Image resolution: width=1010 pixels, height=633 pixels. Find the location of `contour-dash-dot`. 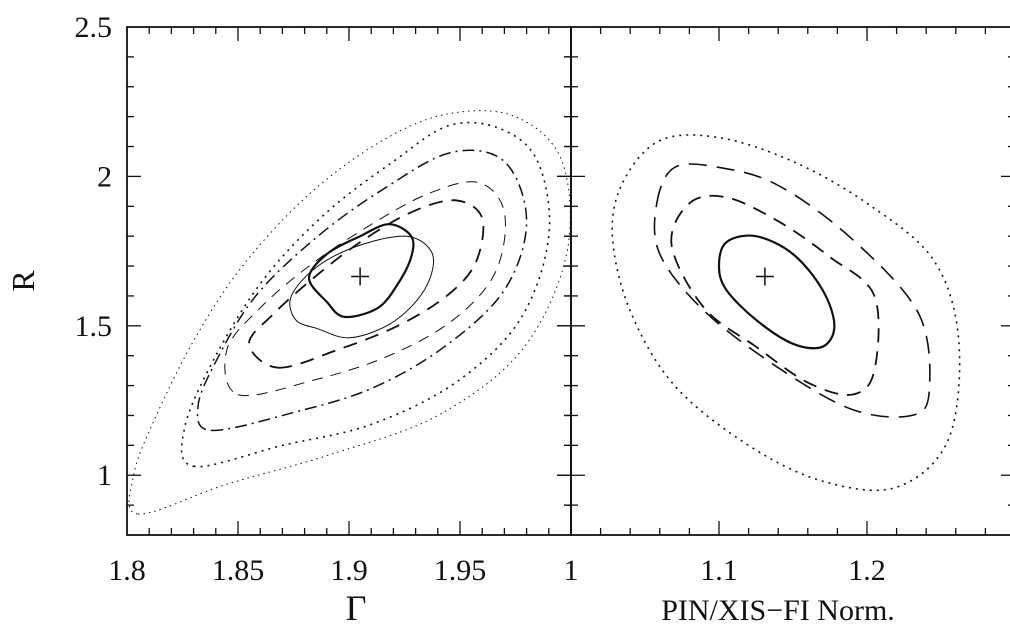

contour-dash-dot is located at coordinates (362, 290).